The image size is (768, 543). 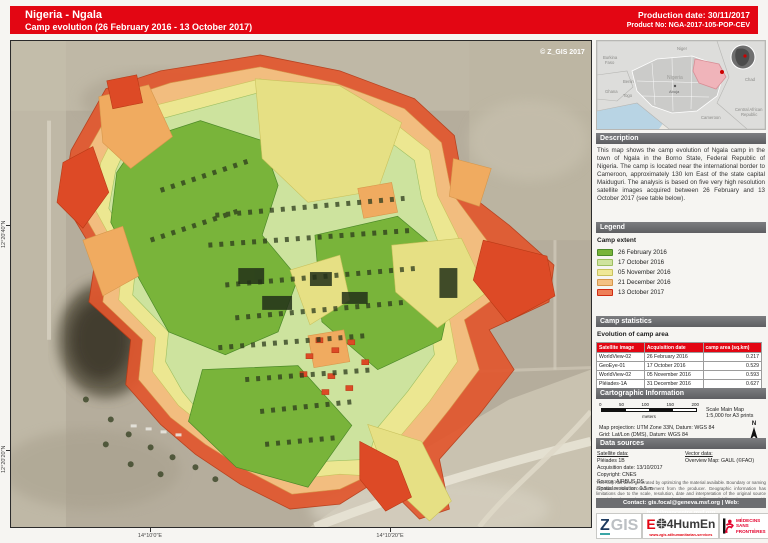 I want to click on north-arrow-icon, so click(x=754, y=433).